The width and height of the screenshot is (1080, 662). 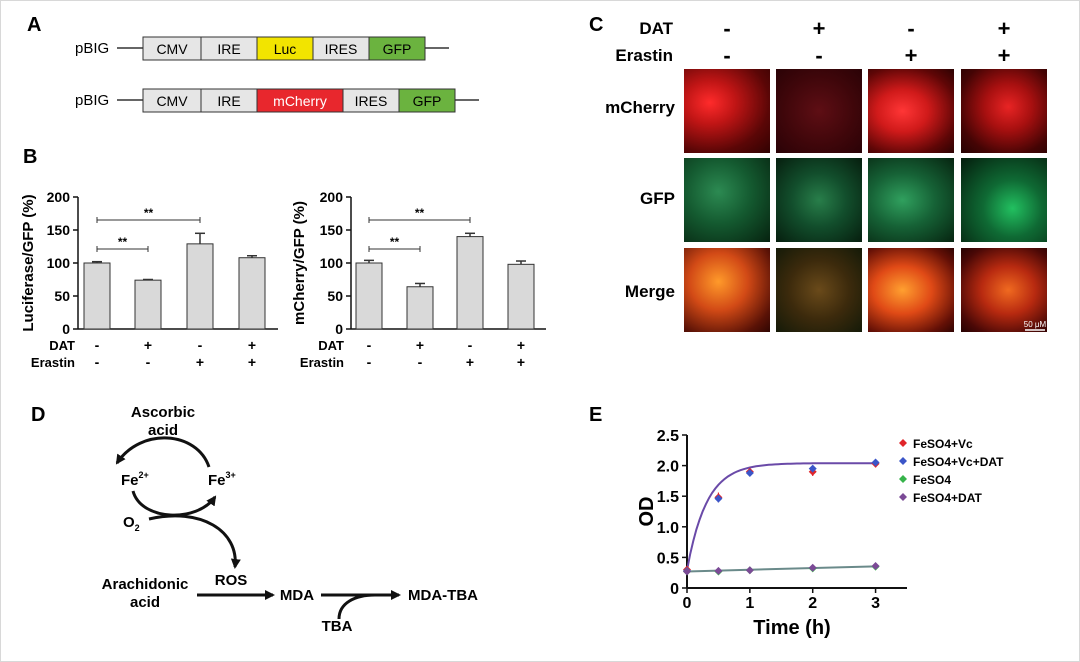 I want to click on scheme-mda-tba: MDA-TBA, so click(x=443, y=595).